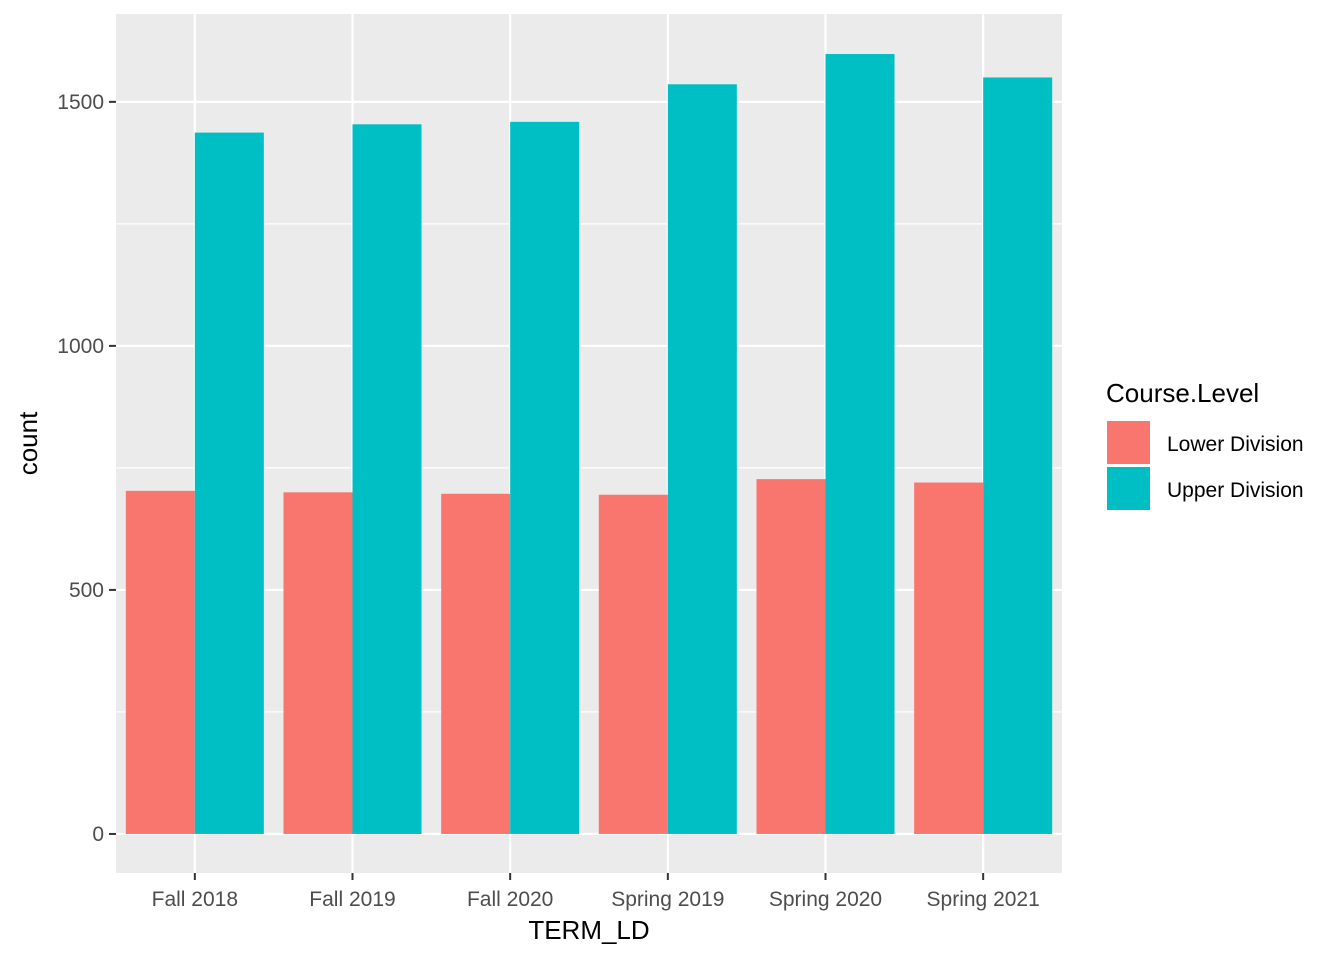 Image resolution: width=1344 pixels, height=960 pixels. I want to click on bar-lower-division-spring-2019, so click(633, 664).